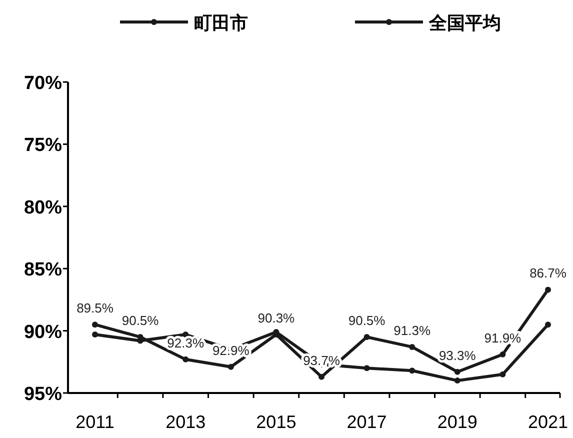 This screenshot has width=573, height=438. I want to click on legend-label: 町田市, so click(221, 23).